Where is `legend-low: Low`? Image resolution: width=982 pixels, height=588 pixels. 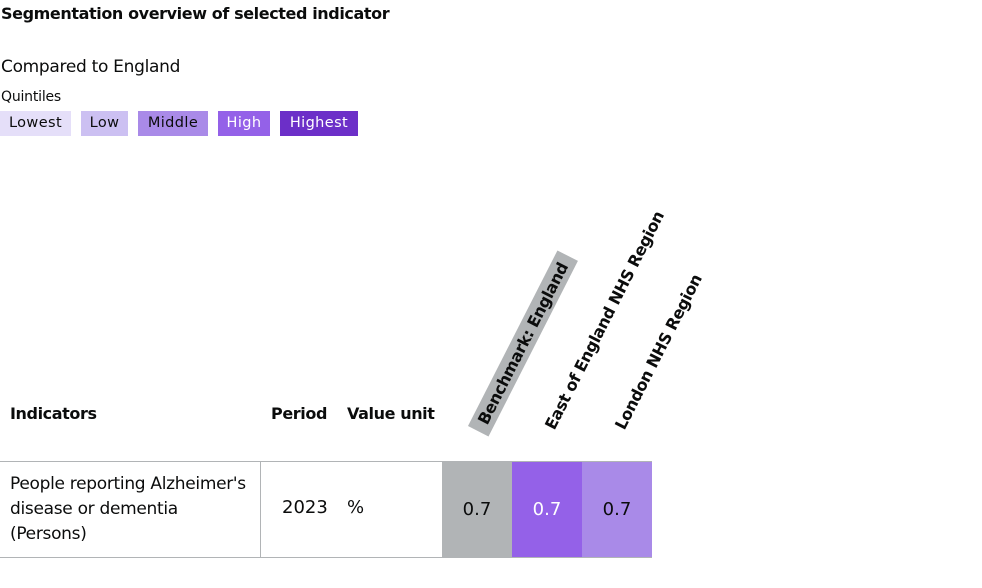 legend-low: Low is located at coordinates (104, 123).